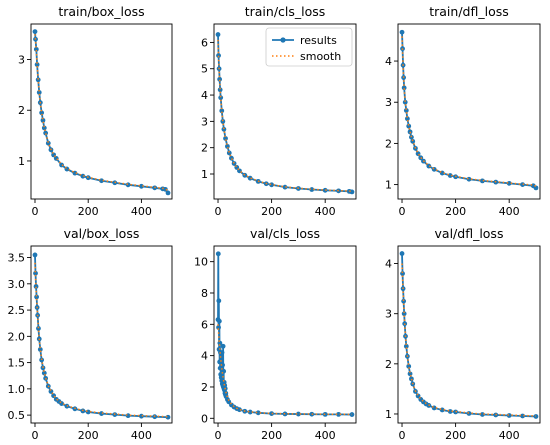 This screenshot has width=550, height=445. I want to click on subplot-title: val/dfl_loss, so click(469, 233).